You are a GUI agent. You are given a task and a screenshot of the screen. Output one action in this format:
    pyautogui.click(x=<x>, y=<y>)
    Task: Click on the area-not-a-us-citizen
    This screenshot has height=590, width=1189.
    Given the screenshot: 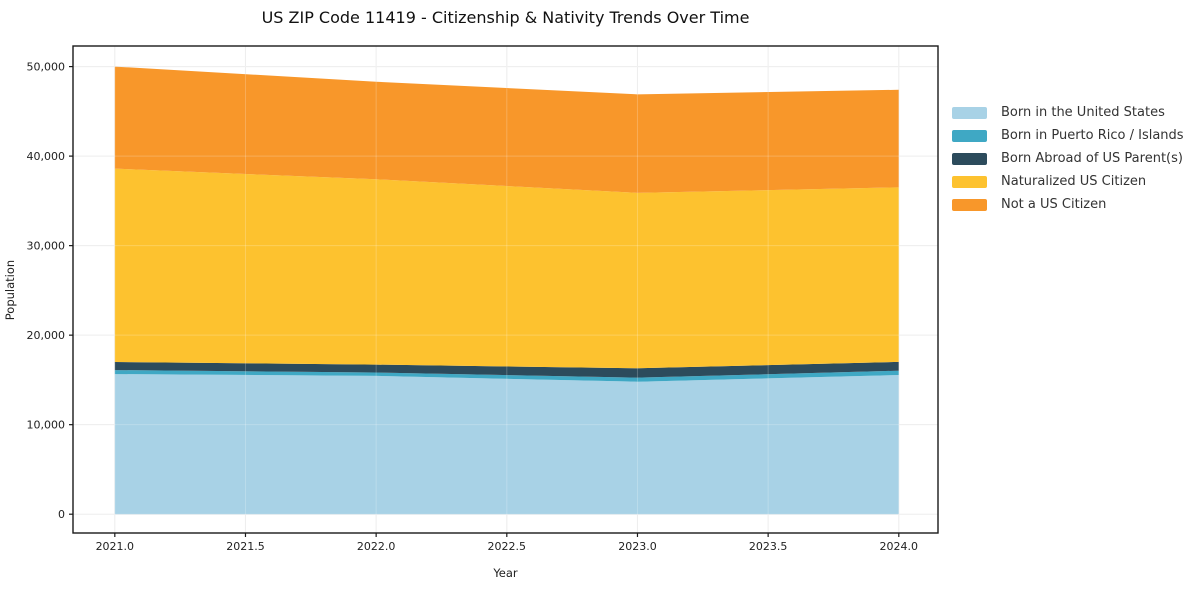 What is the action you would take?
    pyautogui.click(x=506, y=129)
    